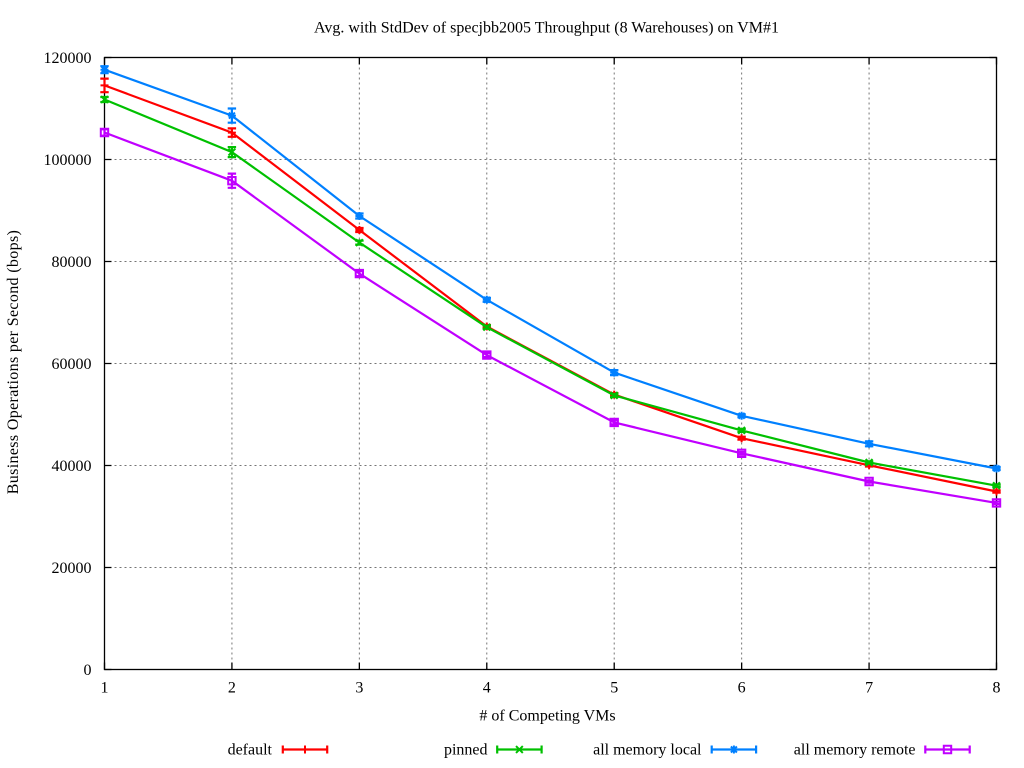 This screenshot has width=1024, height=768. Describe the element at coordinates (869, 688) in the screenshot. I see `svg-text: 7` at that location.